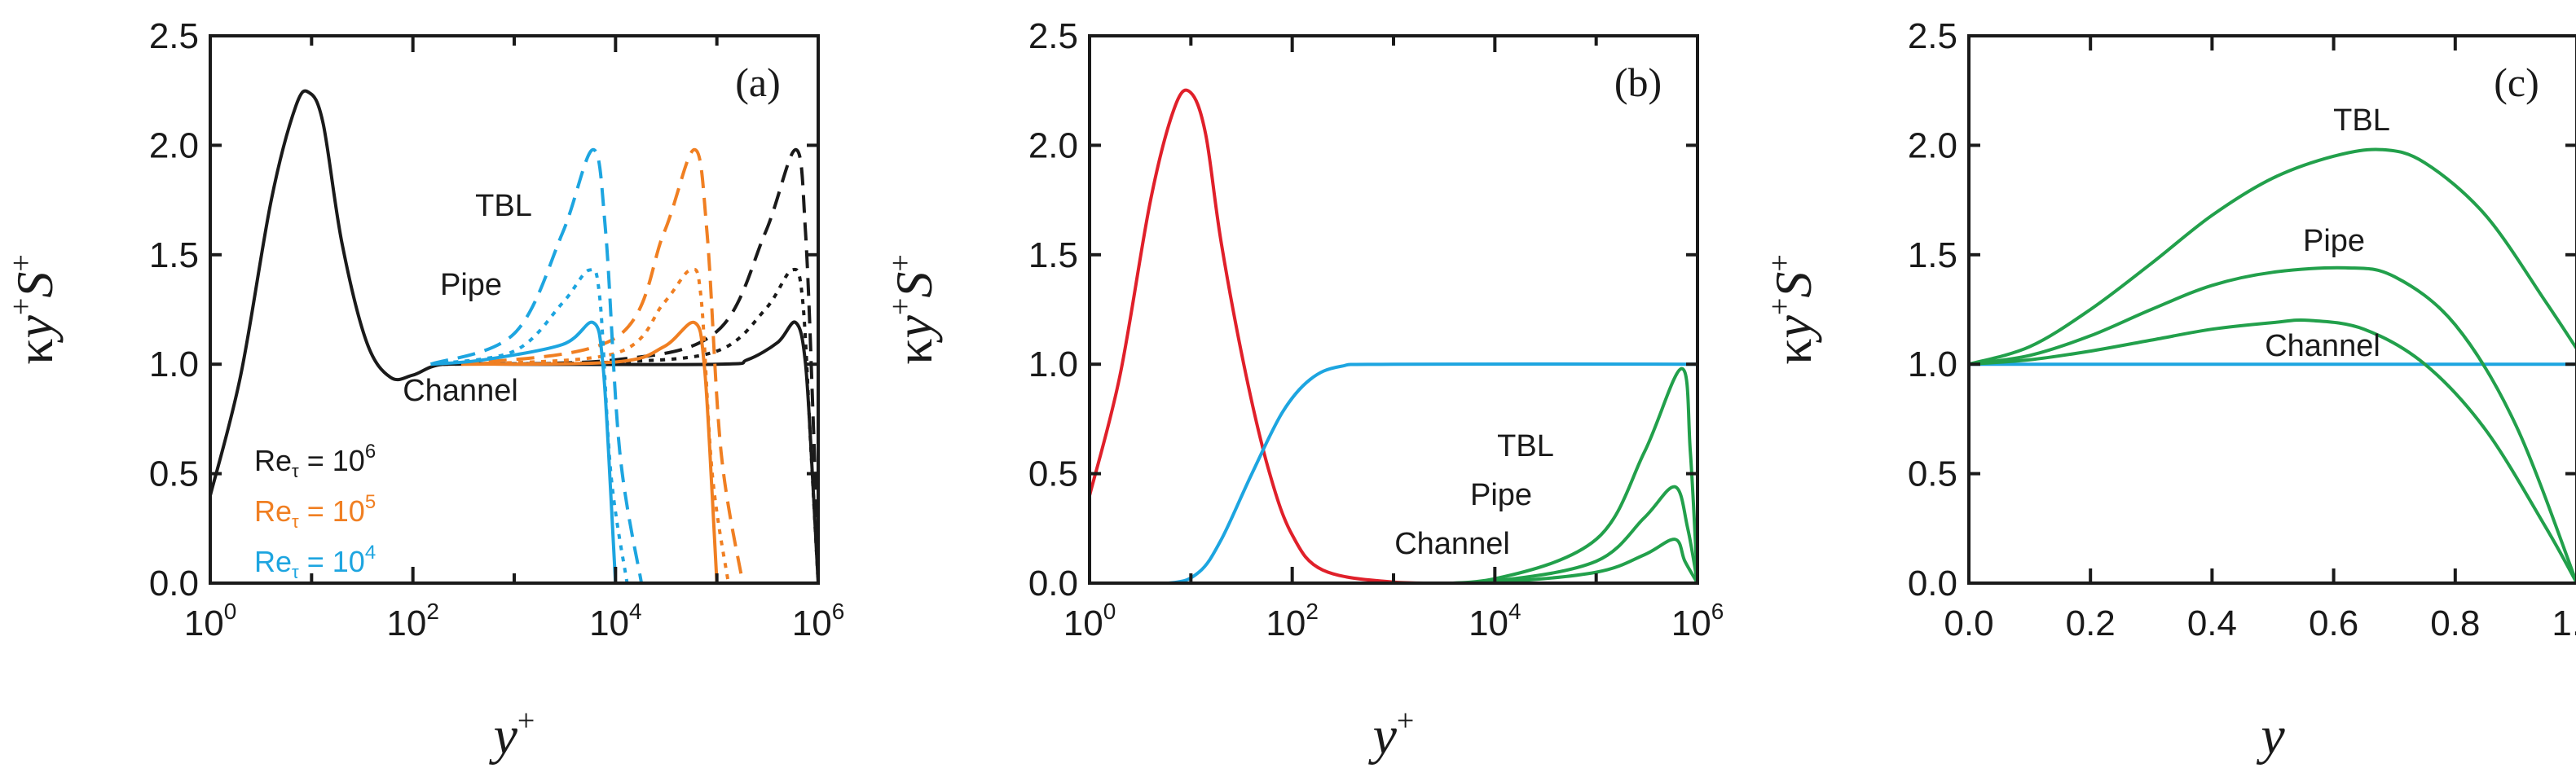  What do you see at coordinates (2516, 82) in the screenshot?
I see `panel-label: (c)` at bounding box center [2516, 82].